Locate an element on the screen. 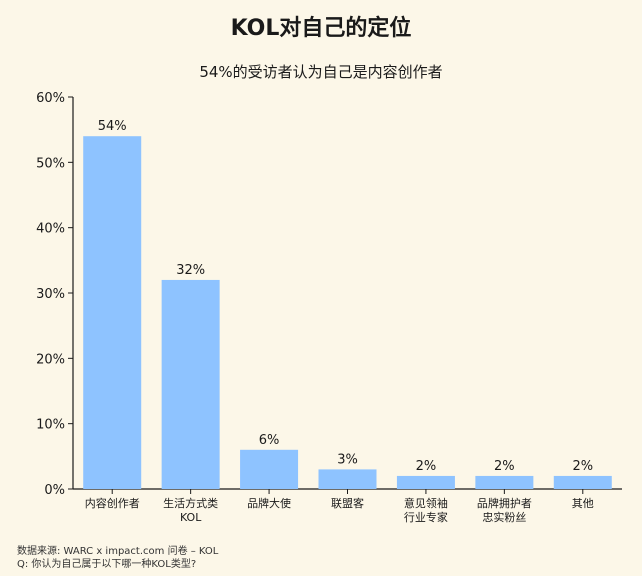 The width and height of the screenshot is (642, 576). y-tick-label: 40% is located at coordinates (50, 229).